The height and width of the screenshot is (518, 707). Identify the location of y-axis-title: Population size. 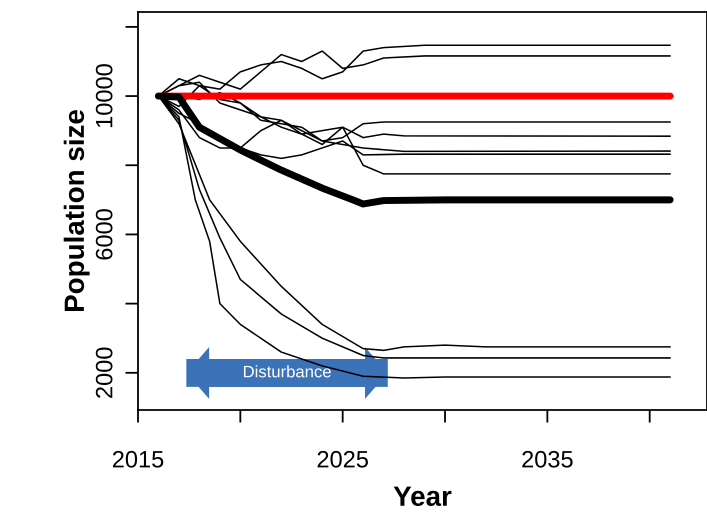
(77, 210).